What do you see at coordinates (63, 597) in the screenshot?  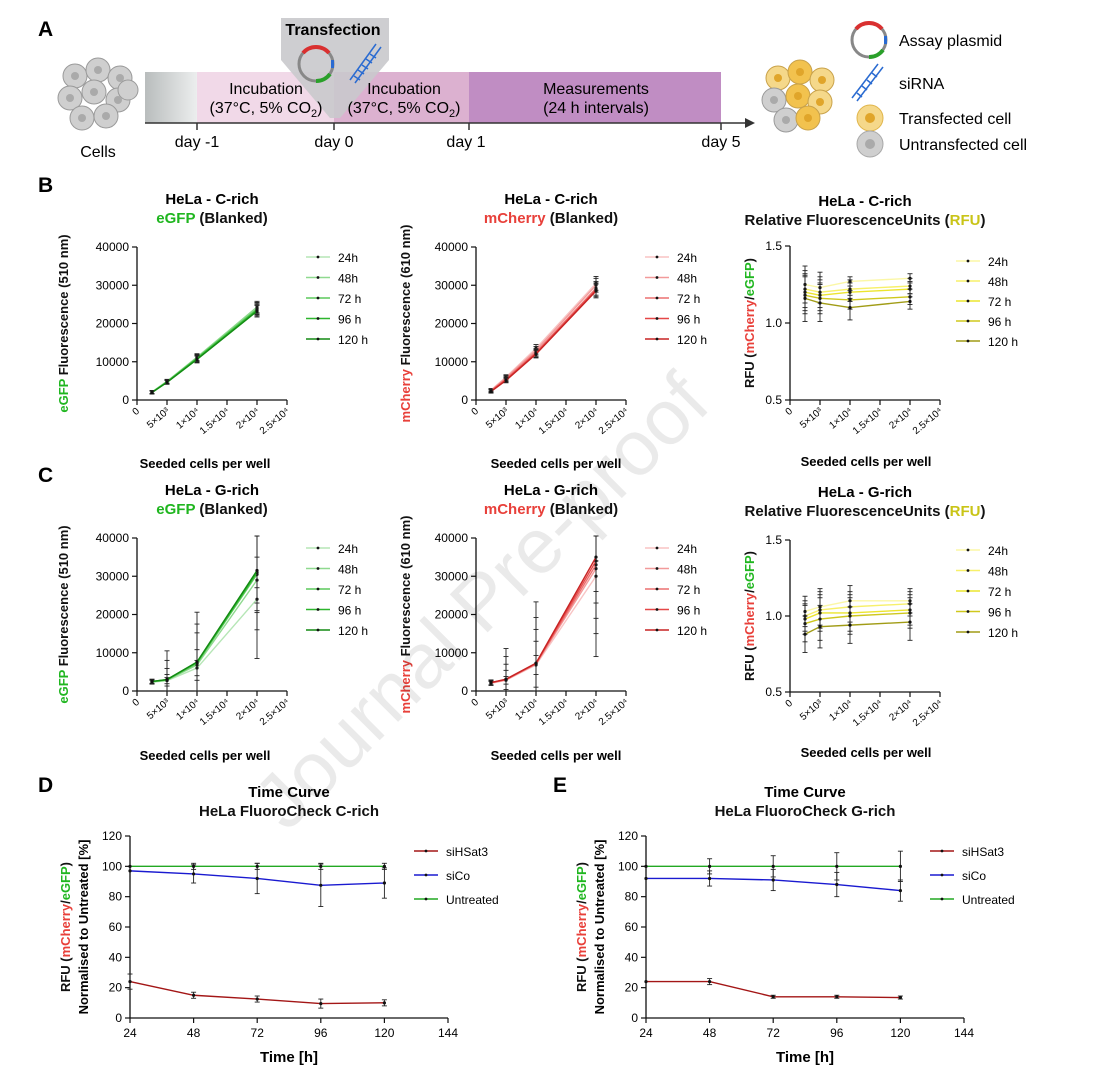 I see `y-axis-label-part: Fluorescence (510 nm)` at bounding box center [63, 597].